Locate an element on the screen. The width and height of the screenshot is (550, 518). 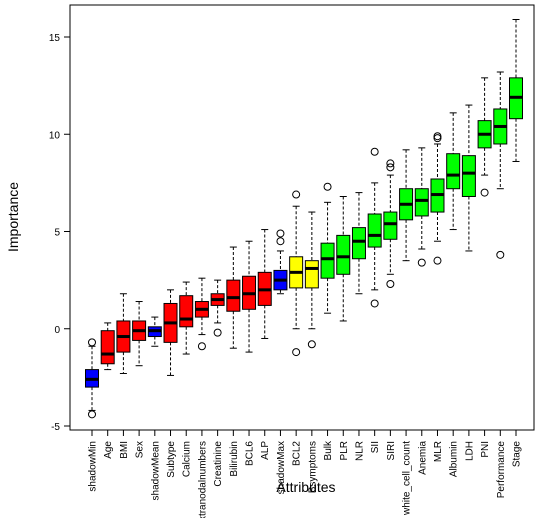
x-tick-label: Age is located at coordinates (108, 450).